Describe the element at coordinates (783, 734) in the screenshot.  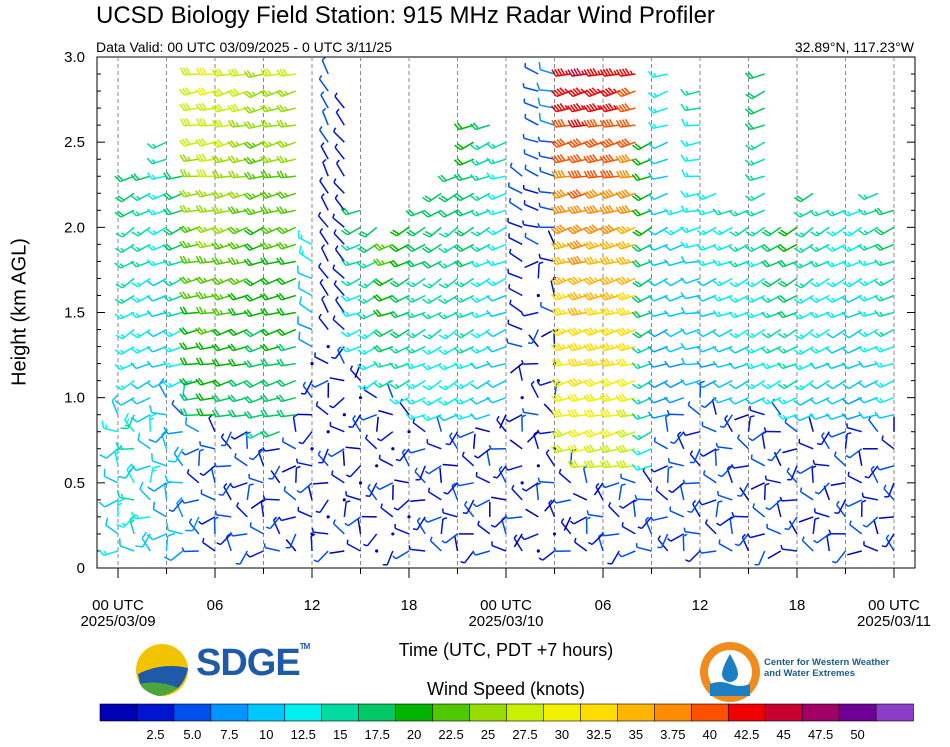
I see `colorbar-tick-label: 45` at that location.